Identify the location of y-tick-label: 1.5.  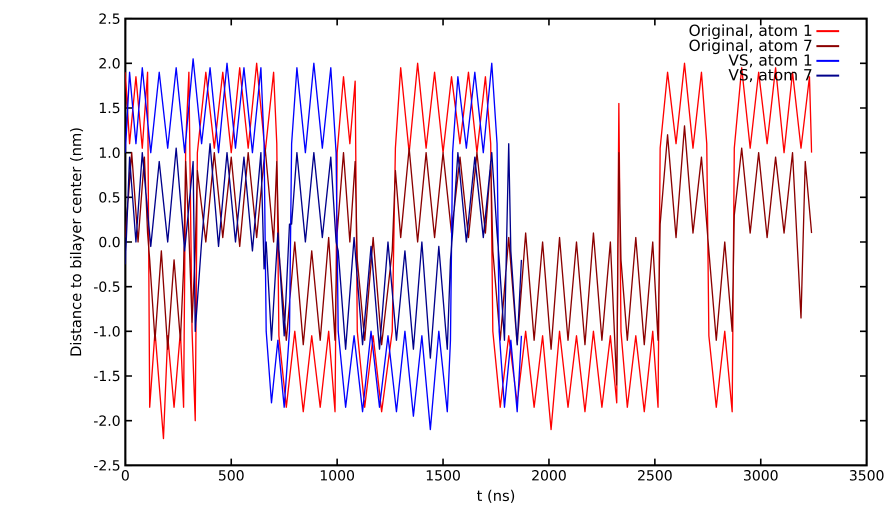
(110, 108).